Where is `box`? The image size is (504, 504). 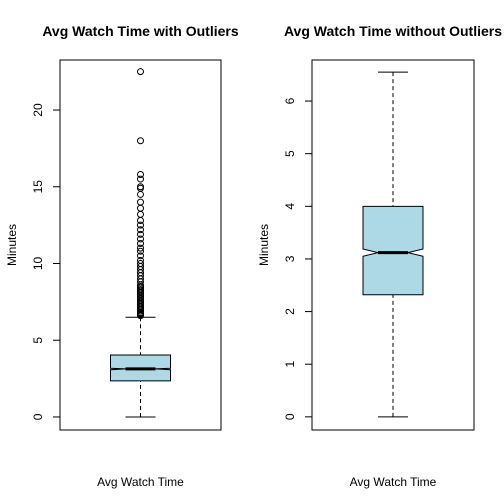 box is located at coordinates (393, 250).